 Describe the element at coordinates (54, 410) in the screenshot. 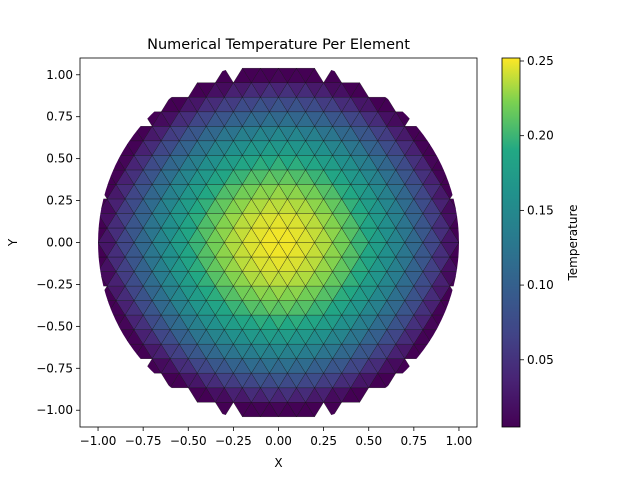

I see `y-tick-label: −1.00` at that location.